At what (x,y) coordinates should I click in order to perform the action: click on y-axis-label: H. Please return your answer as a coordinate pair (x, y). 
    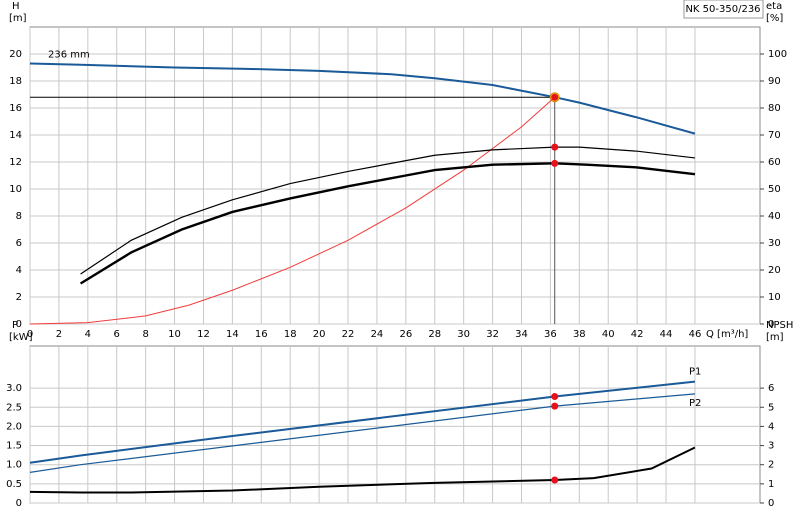
    Looking at the image, I should click on (16, 6).